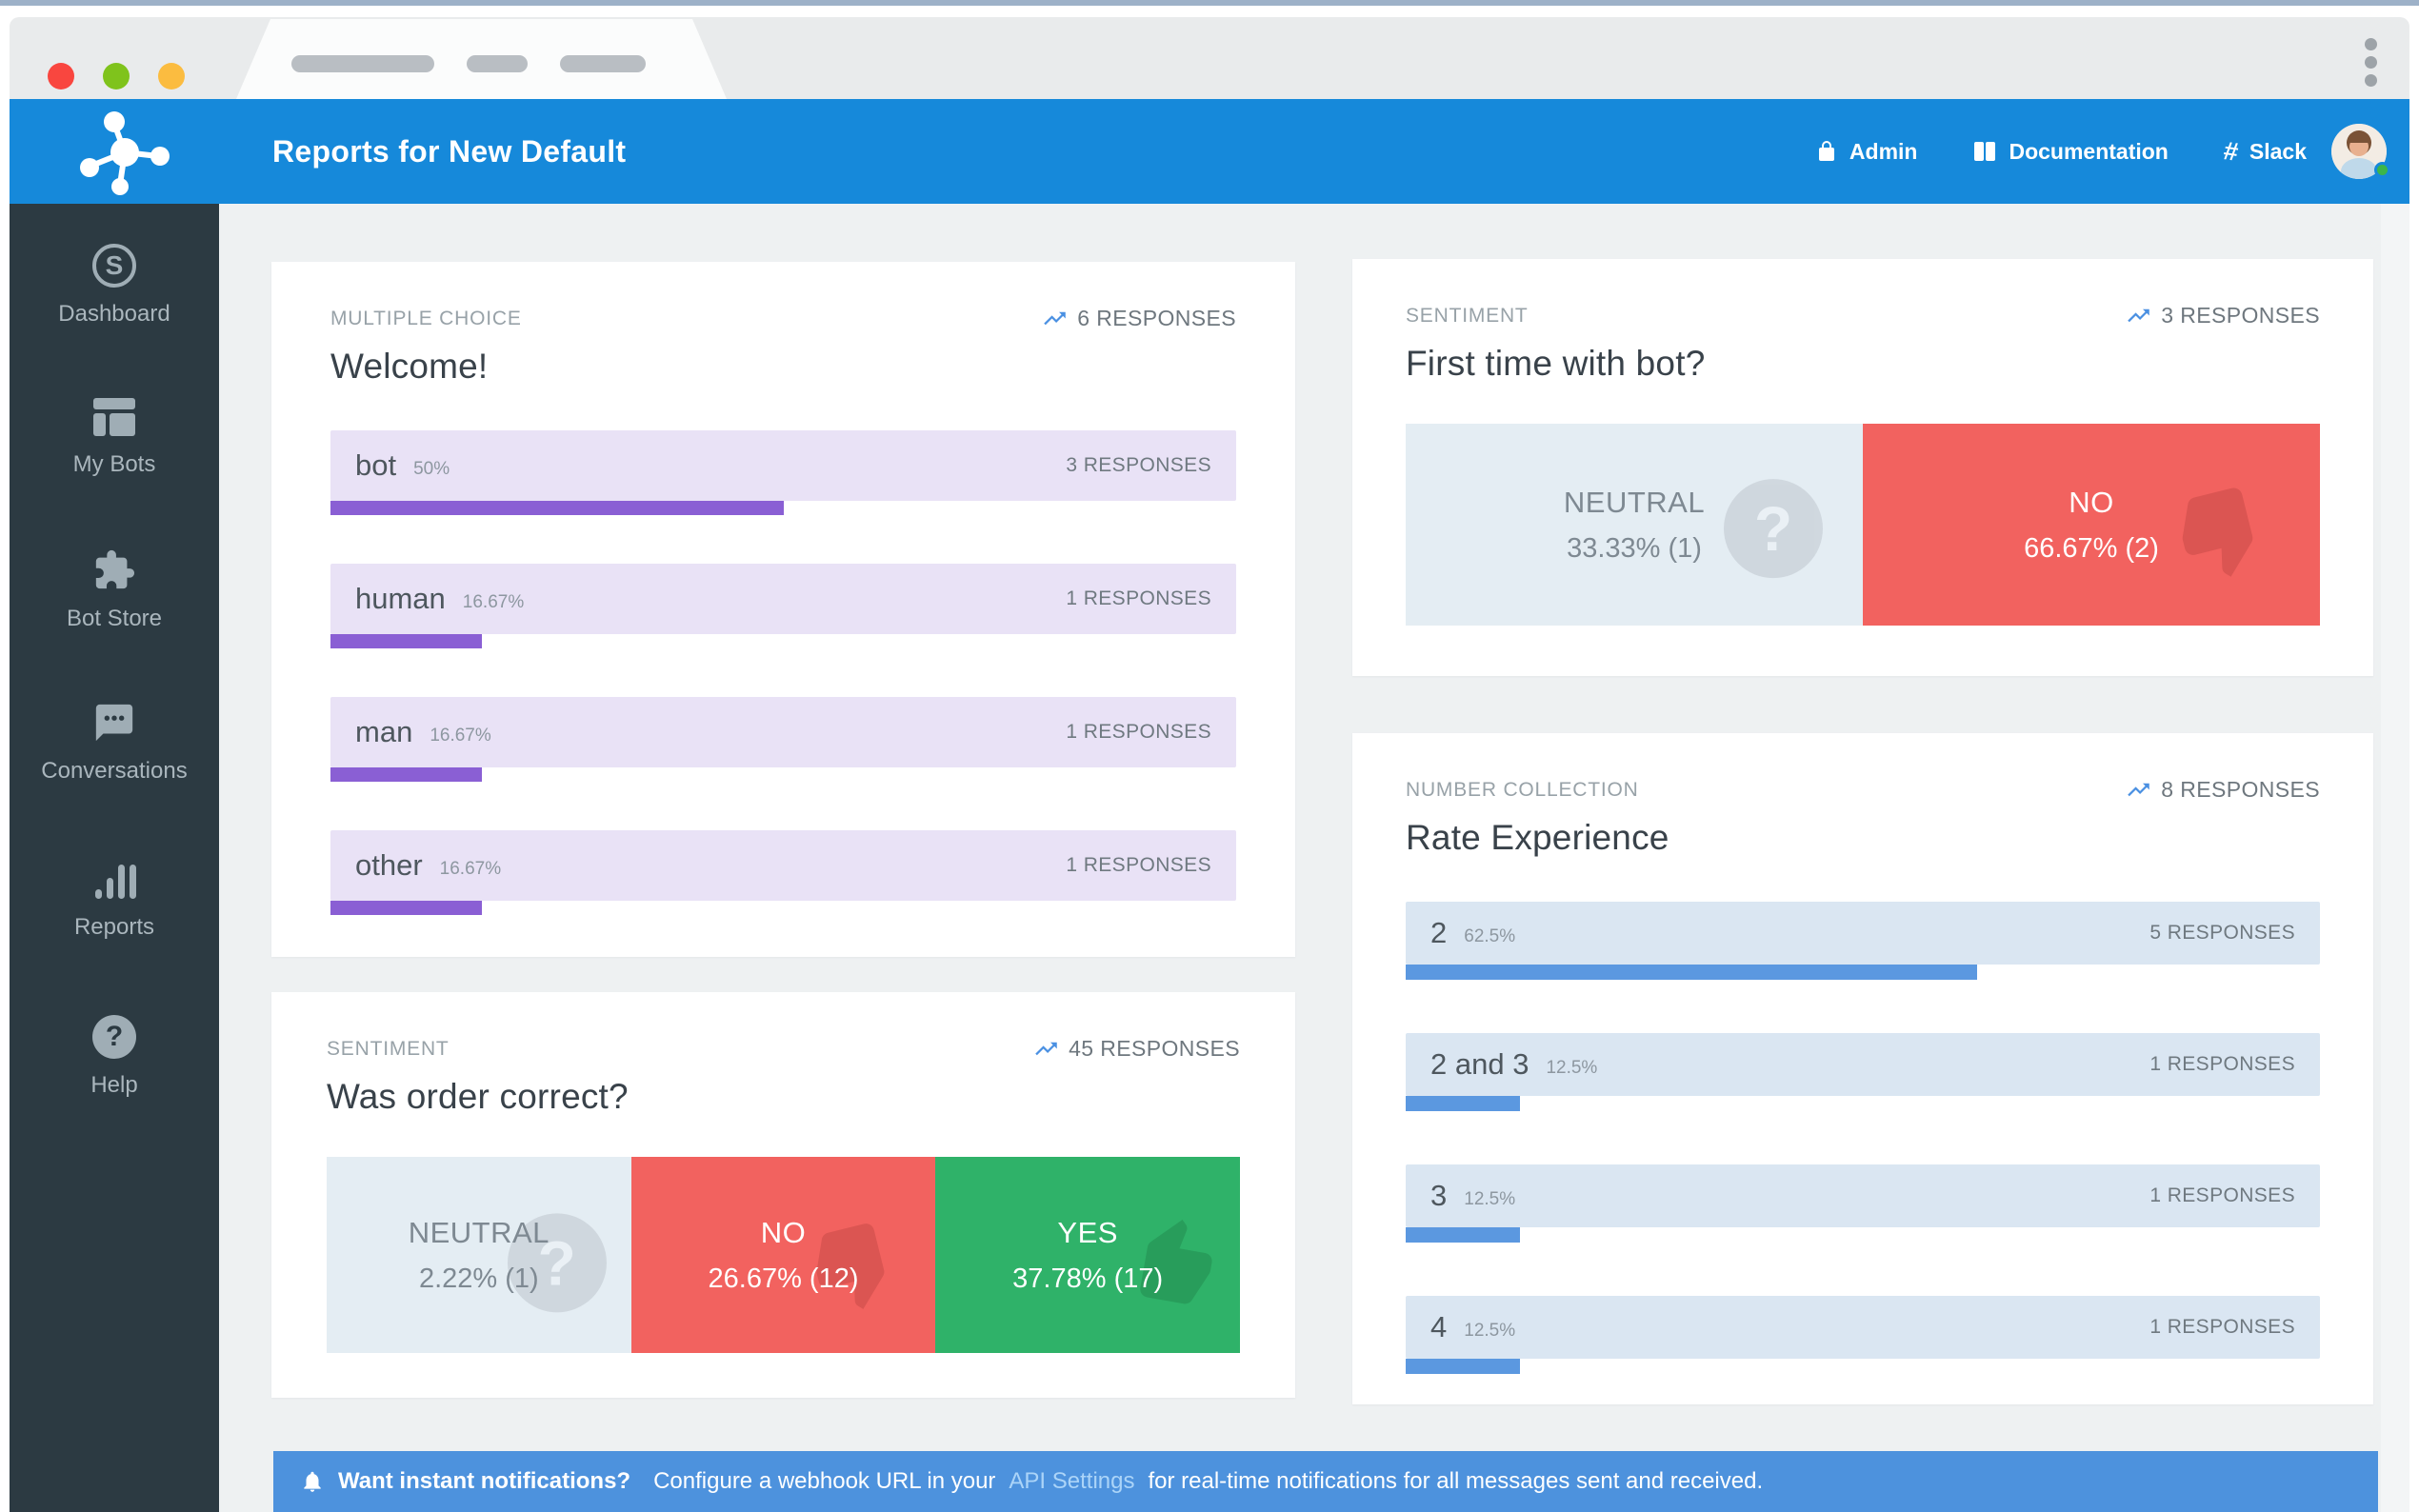  Describe the element at coordinates (1176, 1262) in the screenshot. I see `thumbs-up-icon` at that location.